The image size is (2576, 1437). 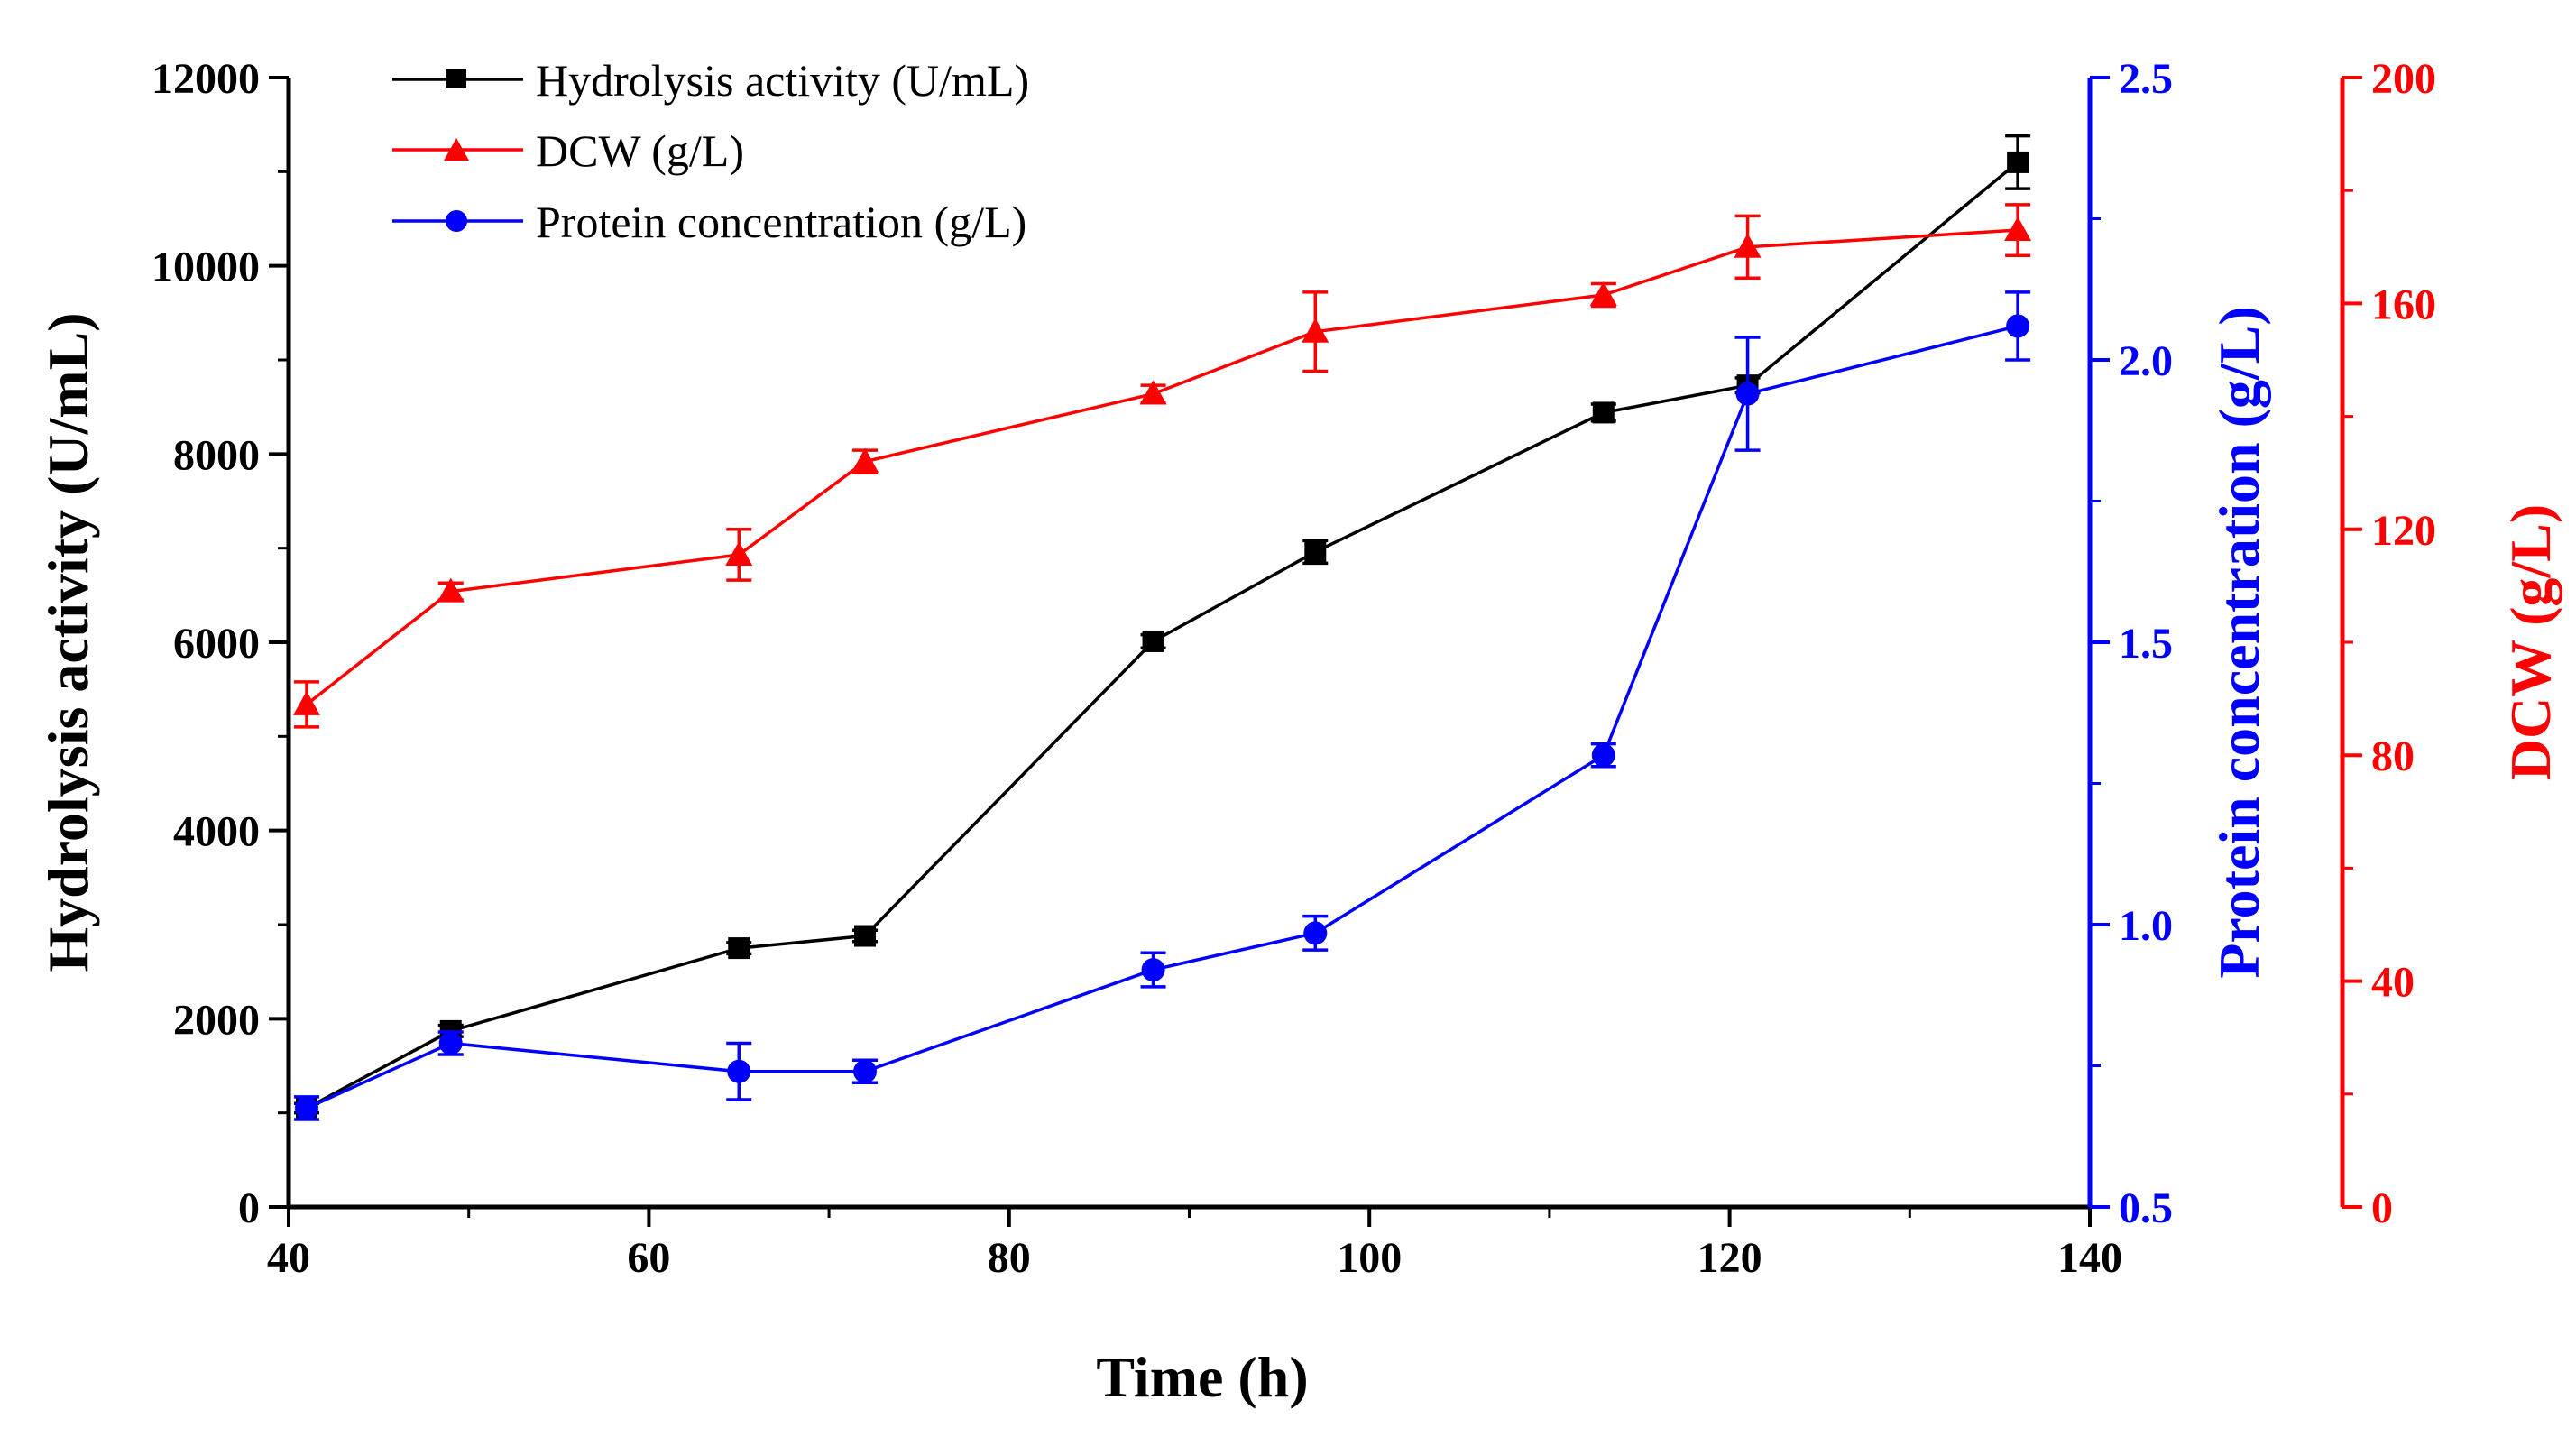 What do you see at coordinates (288, 1258) in the screenshot?
I see `x-tick-label: 40` at bounding box center [288, 1258].